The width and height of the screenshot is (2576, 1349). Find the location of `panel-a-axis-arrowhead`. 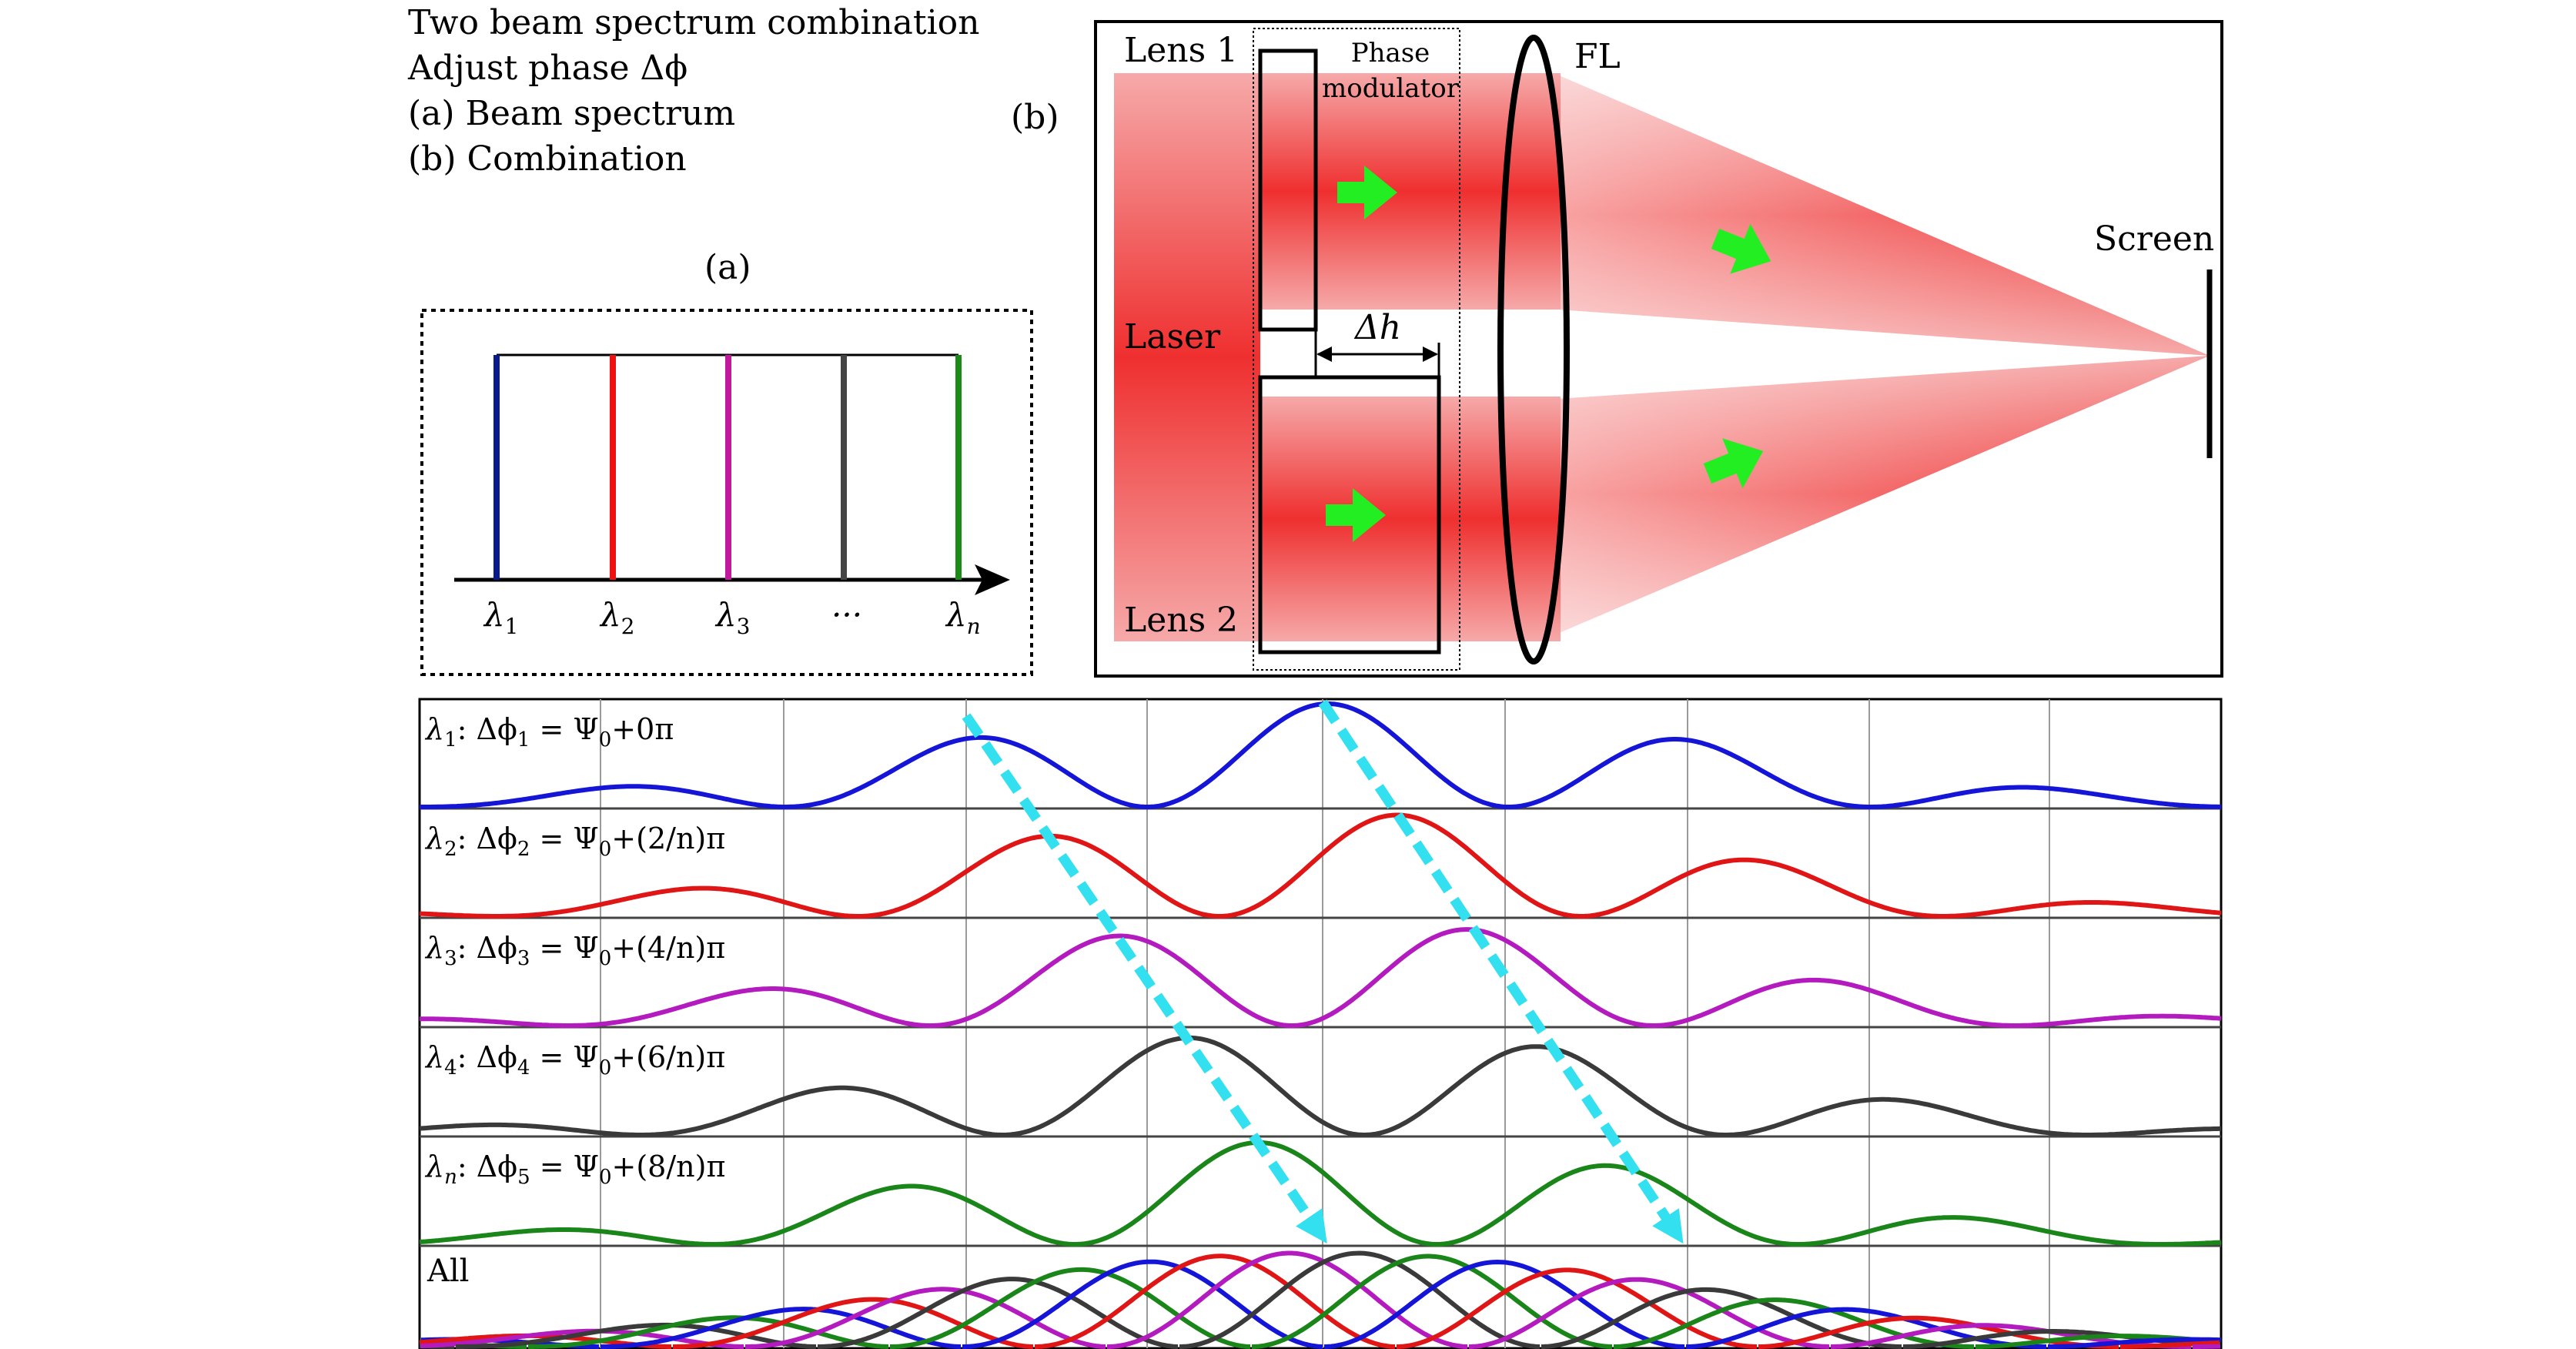

panel-a-axis-arrowhead is located at coordinates (993, 579).